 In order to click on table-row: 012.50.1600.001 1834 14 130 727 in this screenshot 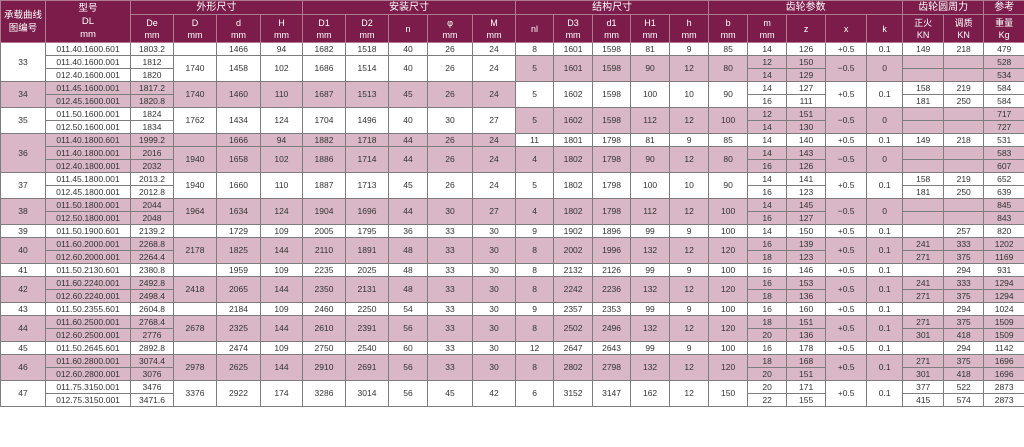, I will do `click(512, 127)`.